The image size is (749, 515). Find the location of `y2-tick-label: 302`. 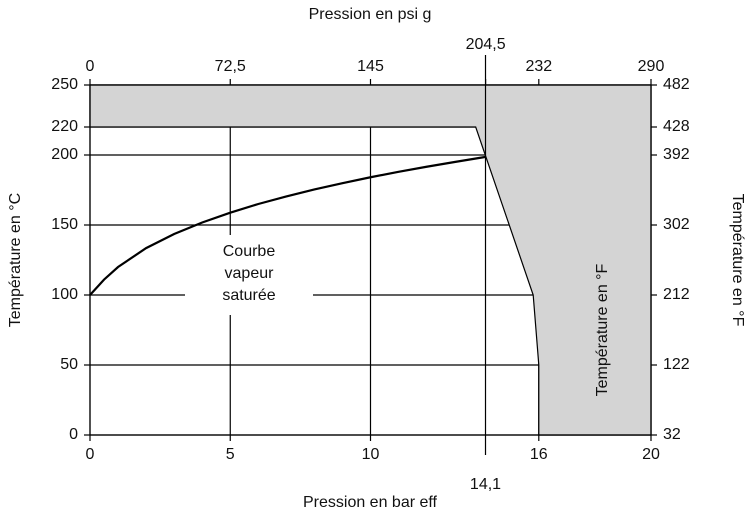

y2-tick-label: 302 is located at coordinates (676, 224).